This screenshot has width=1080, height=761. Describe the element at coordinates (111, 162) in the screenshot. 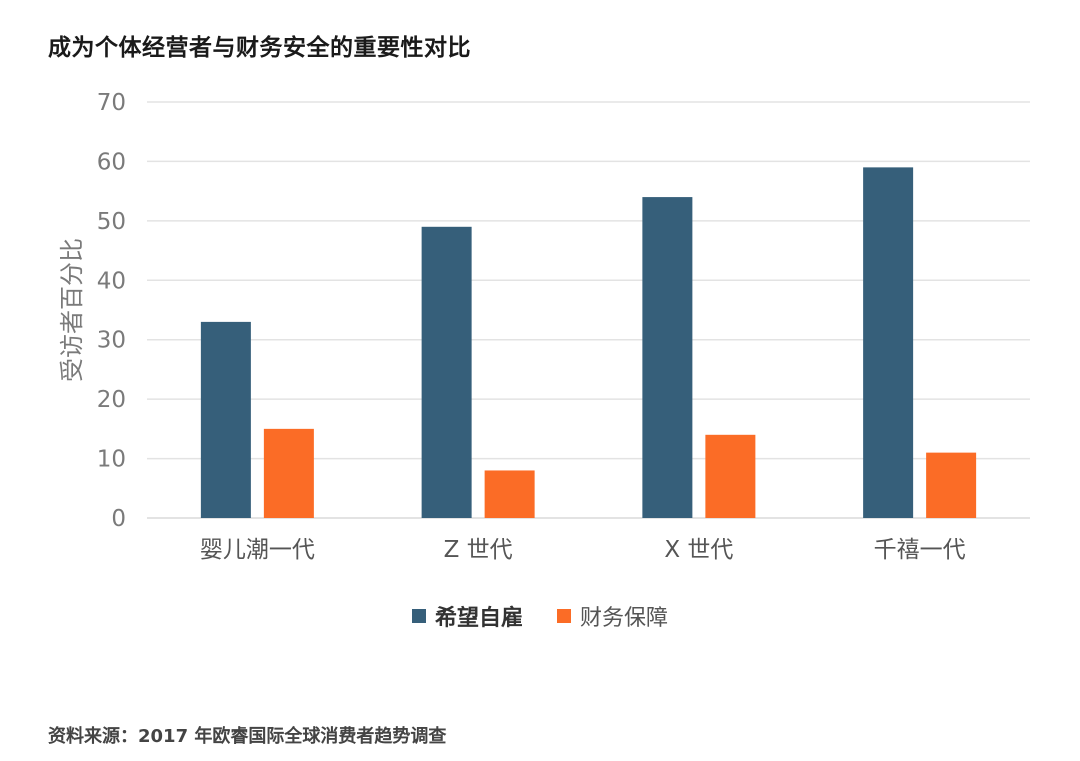

I see `y-tick-label: 60` at that location.